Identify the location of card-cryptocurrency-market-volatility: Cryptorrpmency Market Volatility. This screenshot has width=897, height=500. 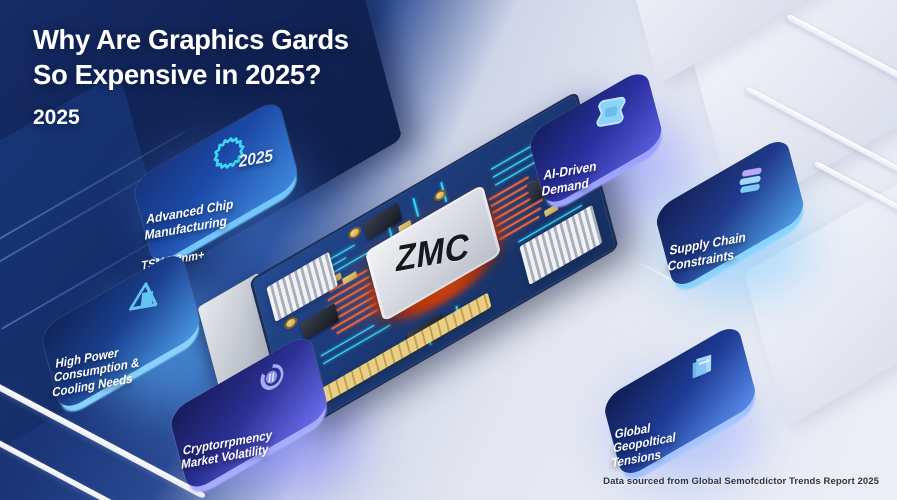
(249, 416).